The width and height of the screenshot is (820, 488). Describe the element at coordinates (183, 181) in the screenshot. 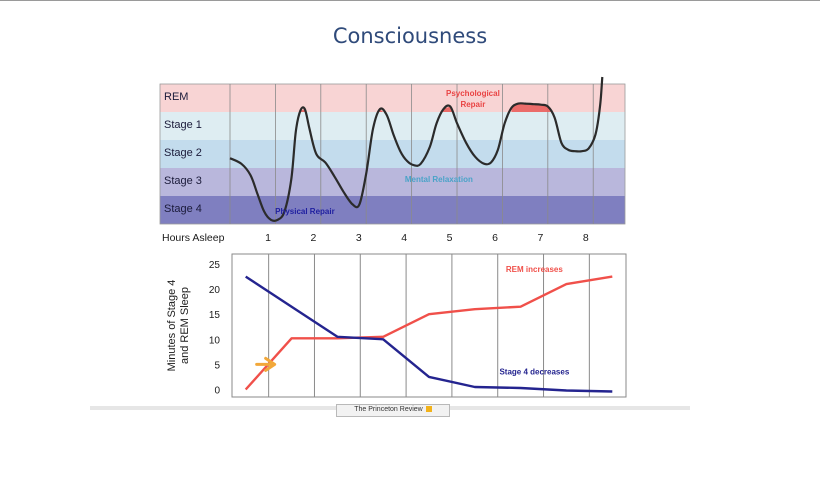

I see `stage-label: Stage 3` at that location.